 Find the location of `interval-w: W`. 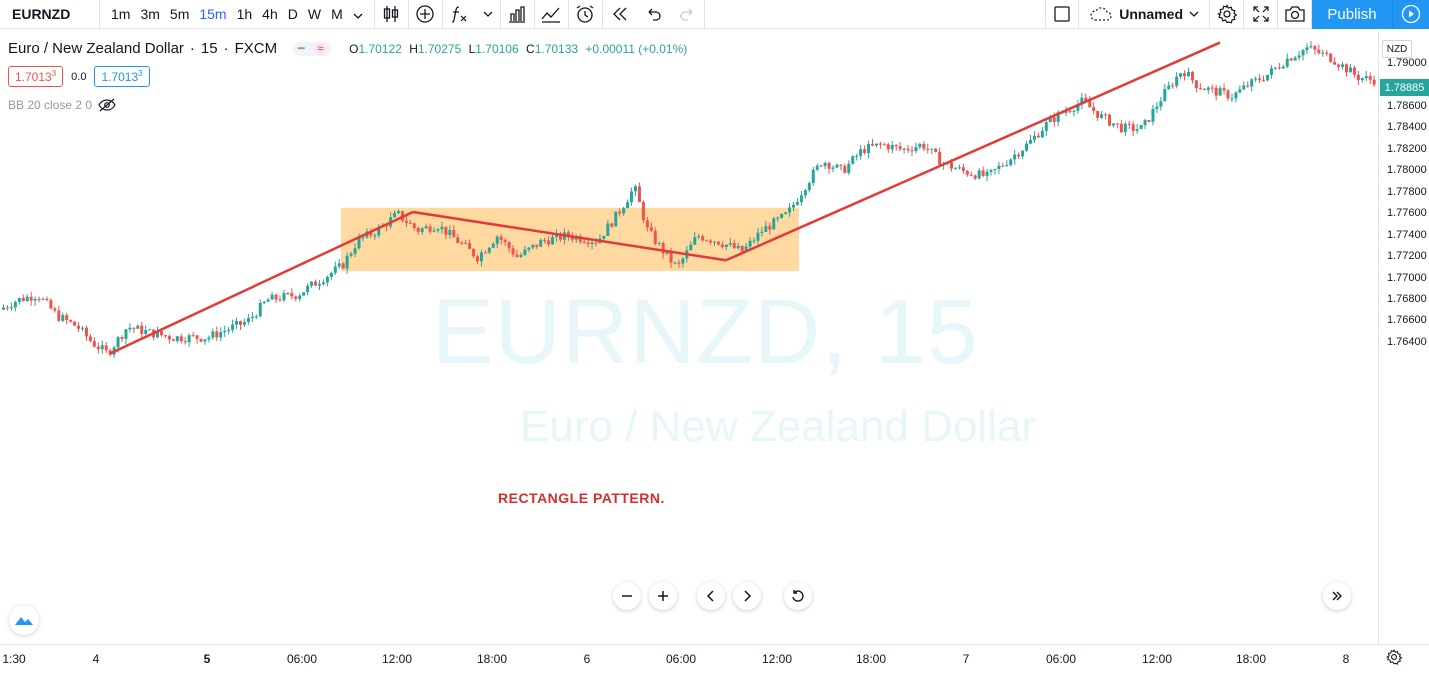

interval-w: W is located at coordinates (314, 14).